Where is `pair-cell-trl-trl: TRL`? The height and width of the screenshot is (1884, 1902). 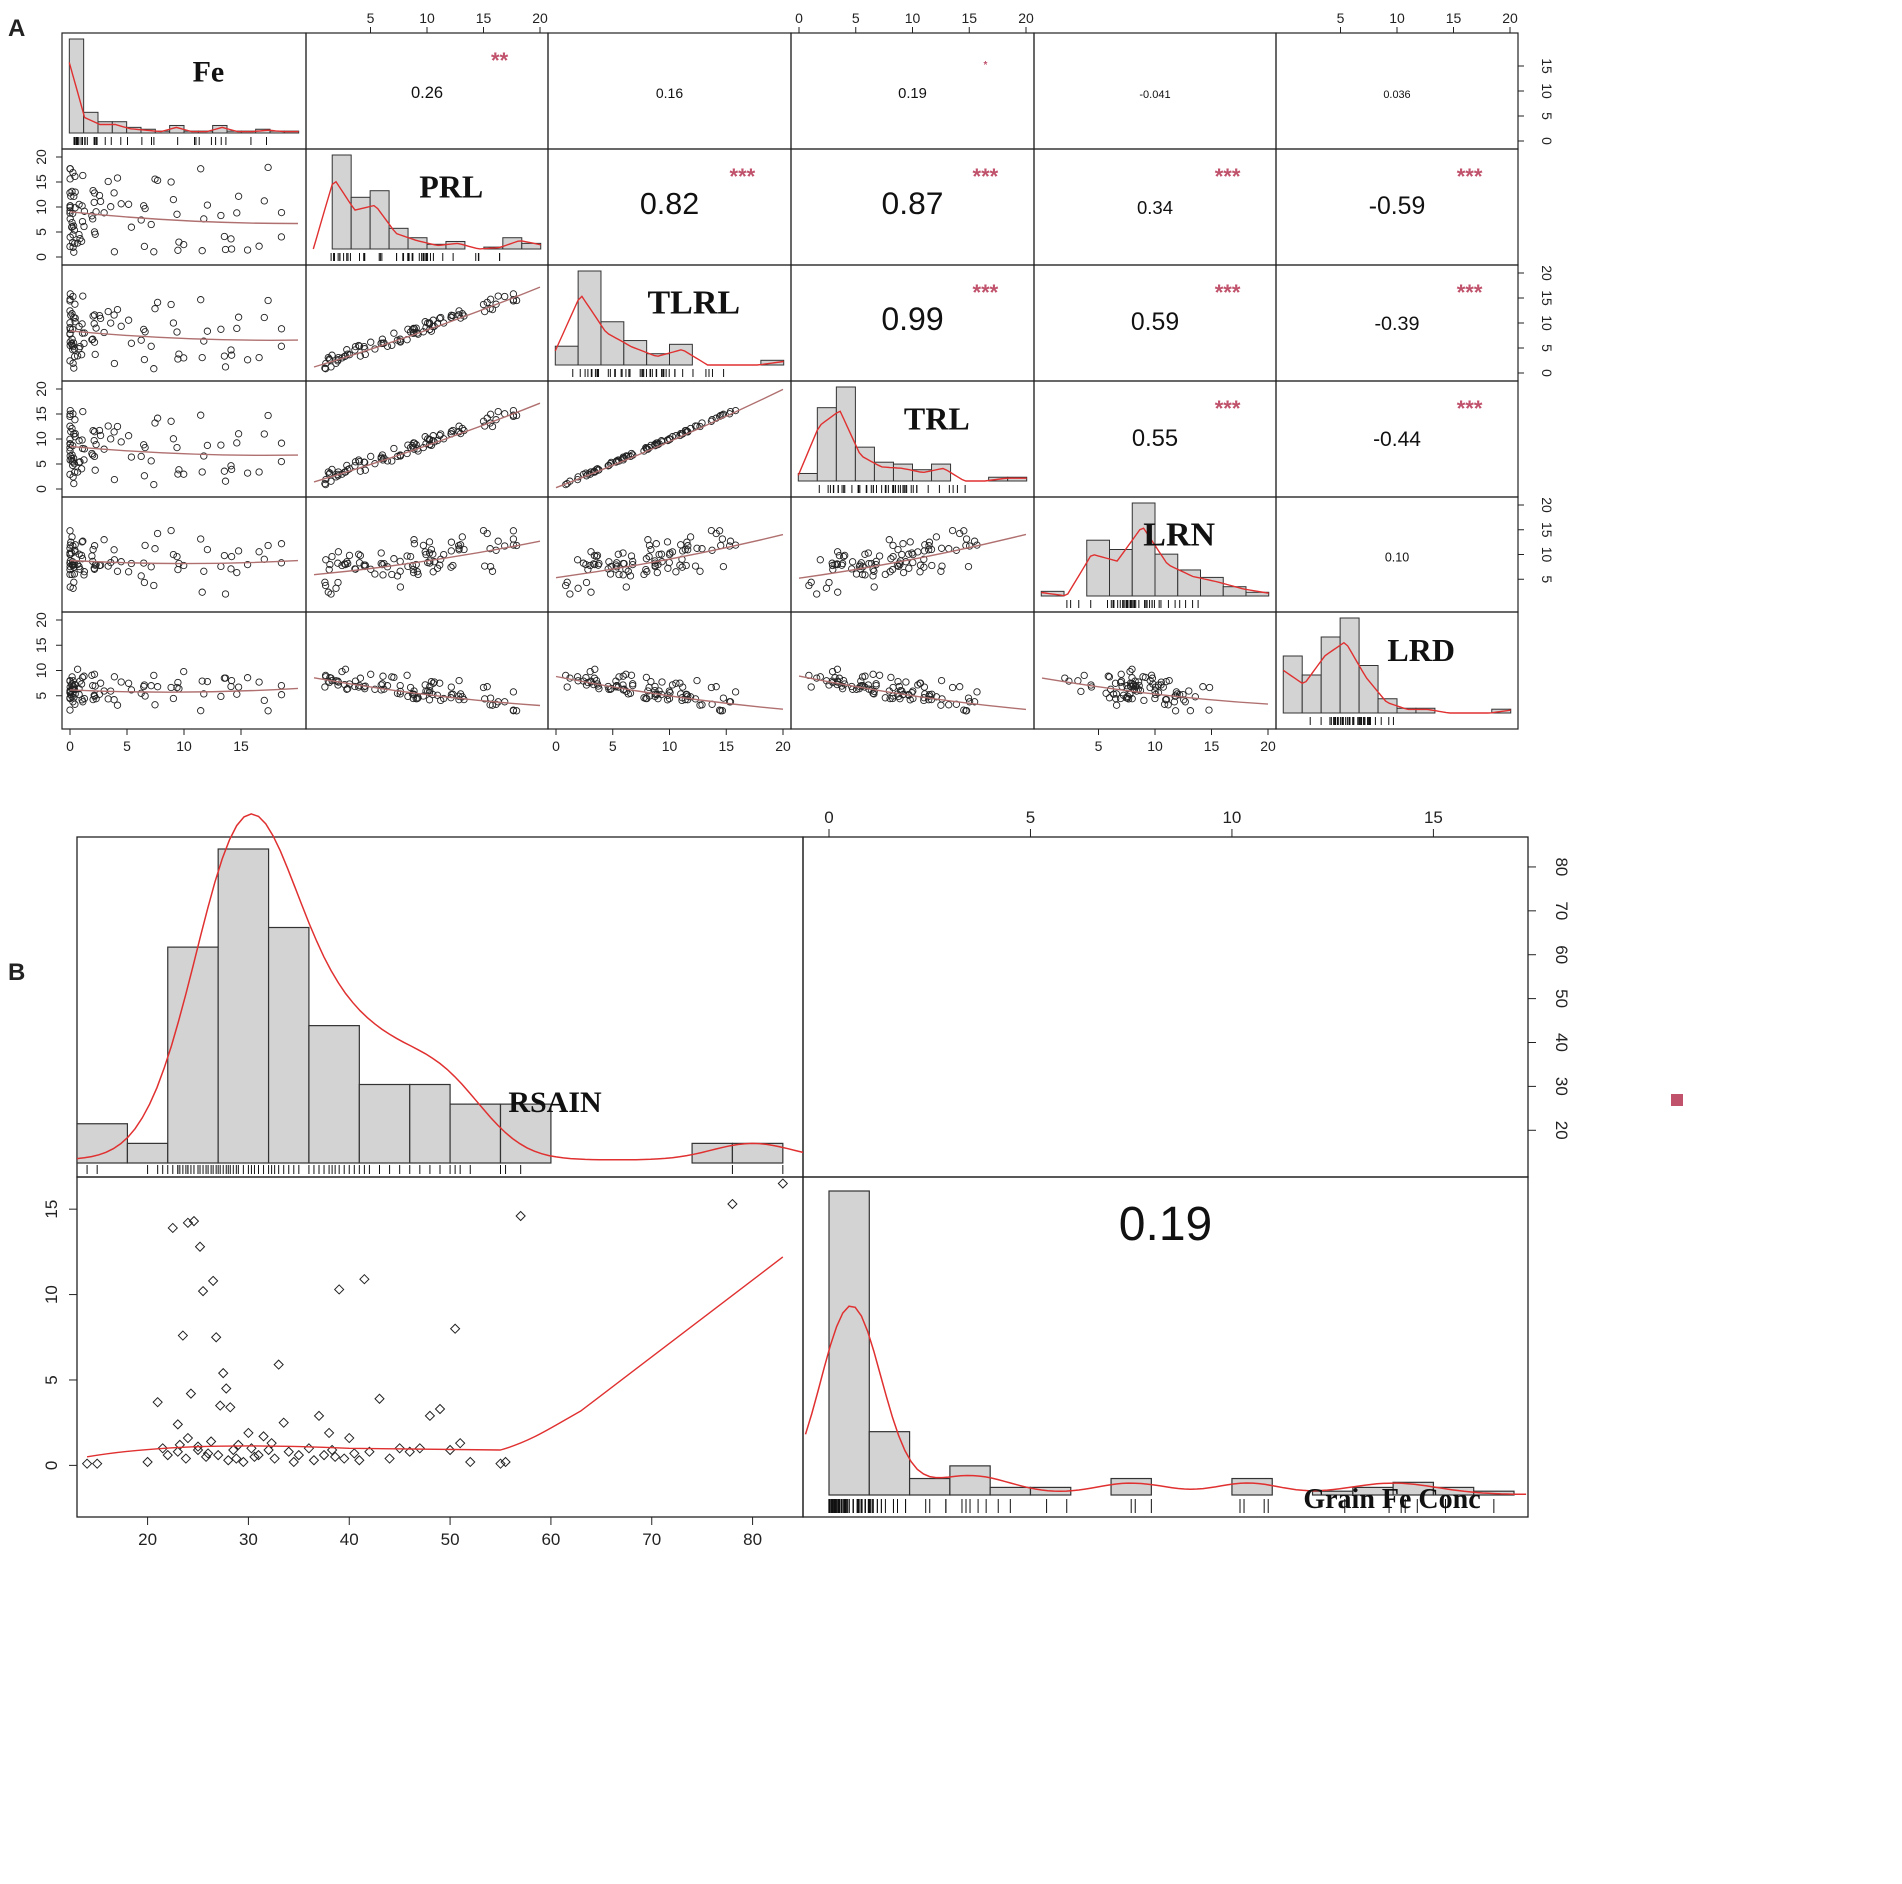 pair-cell-trl-trl: TRL is located at coordinates (912, 439).